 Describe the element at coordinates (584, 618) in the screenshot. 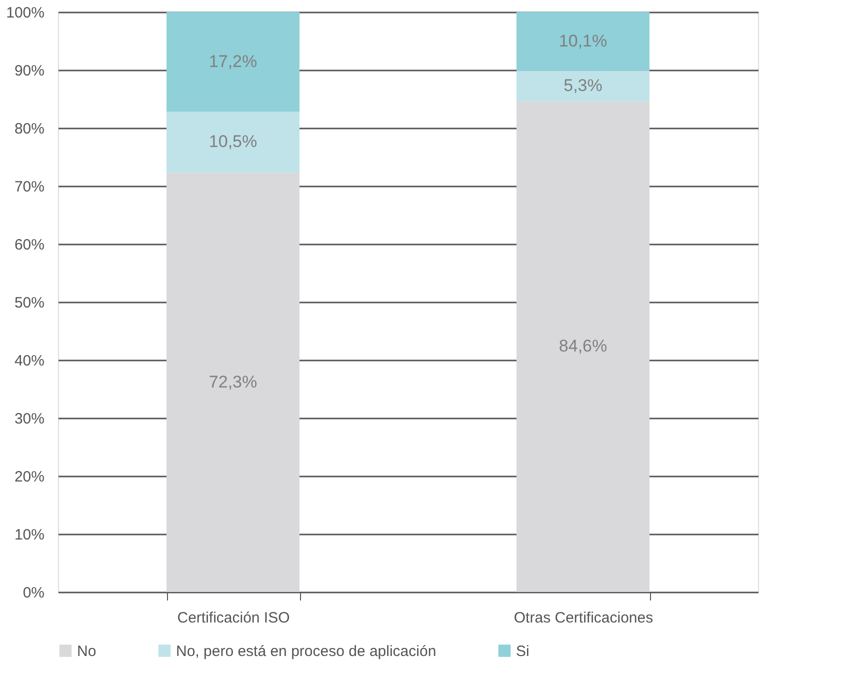

I see `x-tick-label: Otras Certificaciones` at that location.